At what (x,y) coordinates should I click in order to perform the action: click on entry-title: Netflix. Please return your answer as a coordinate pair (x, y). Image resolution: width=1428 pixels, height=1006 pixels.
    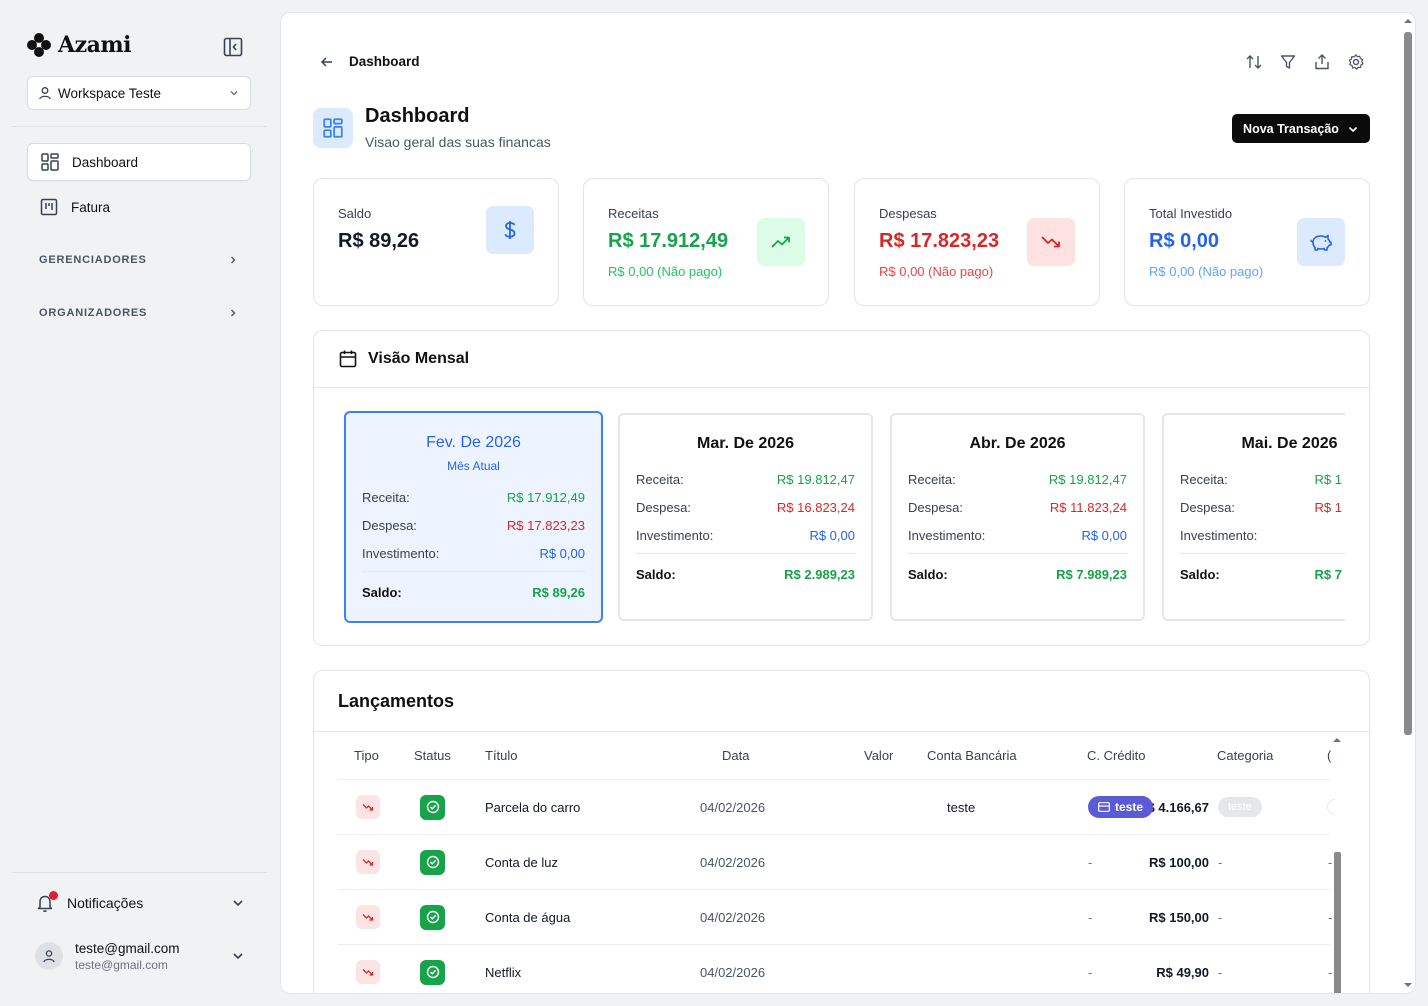
    Looking at the image, I should click on (503, 972).